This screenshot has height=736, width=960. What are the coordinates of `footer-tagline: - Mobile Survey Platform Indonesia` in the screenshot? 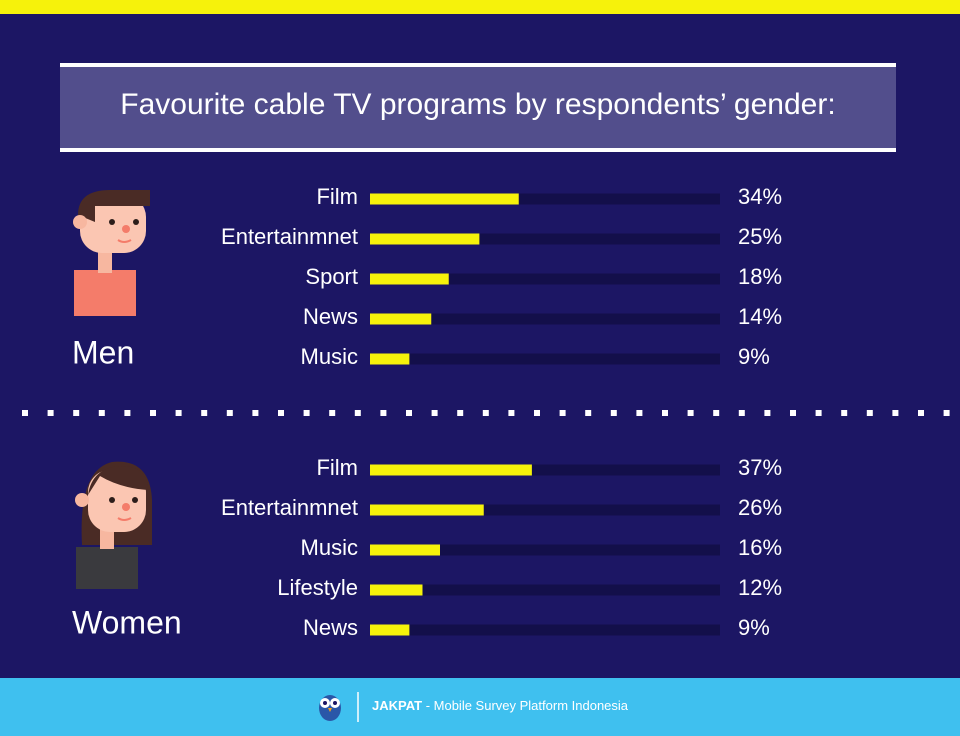 It's located at (527, 705).